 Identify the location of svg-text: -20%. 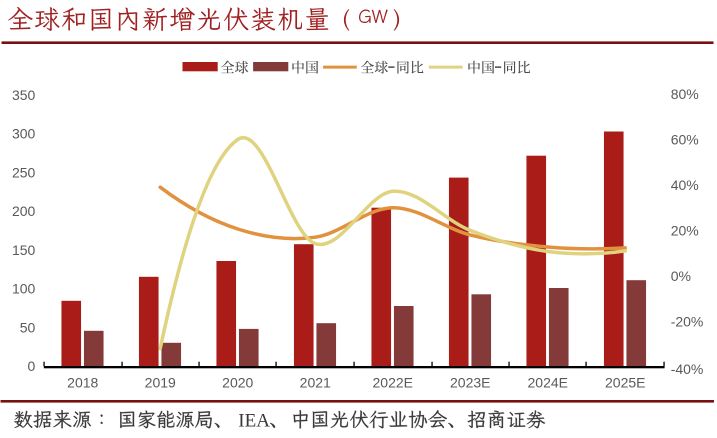
(687, 321).